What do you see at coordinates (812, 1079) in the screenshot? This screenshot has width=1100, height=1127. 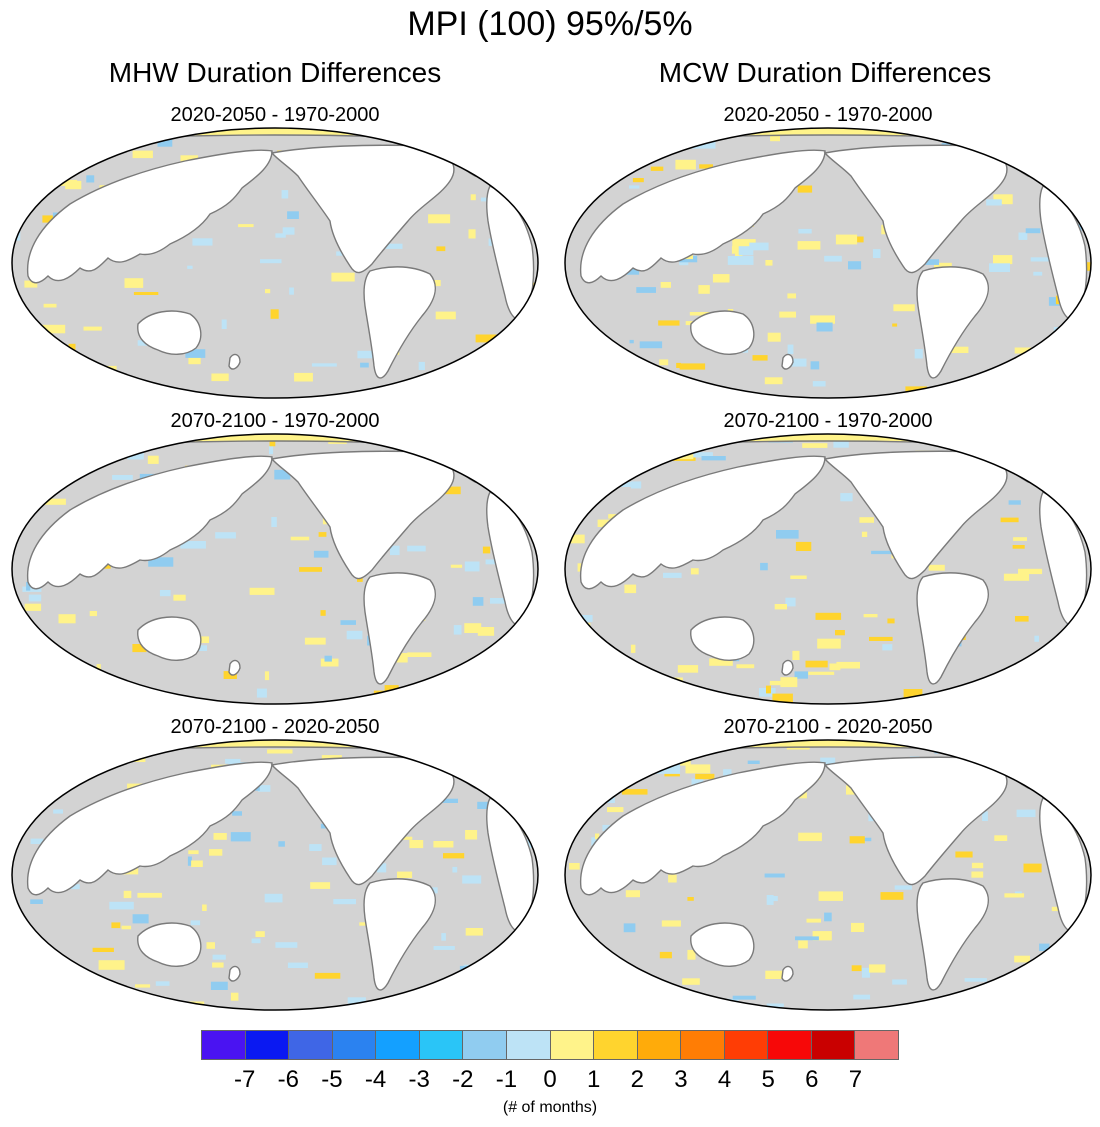 I see `colorbar-tick-label: 6` at bounding box center [812, 1079].